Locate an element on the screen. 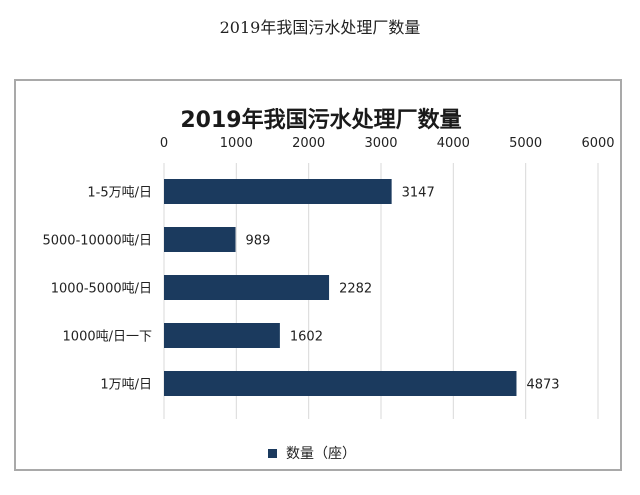 Image resolution: width=640 pixels, height=495 pixels. x-tick-label: 4000 is located at coordinates (453, 143).